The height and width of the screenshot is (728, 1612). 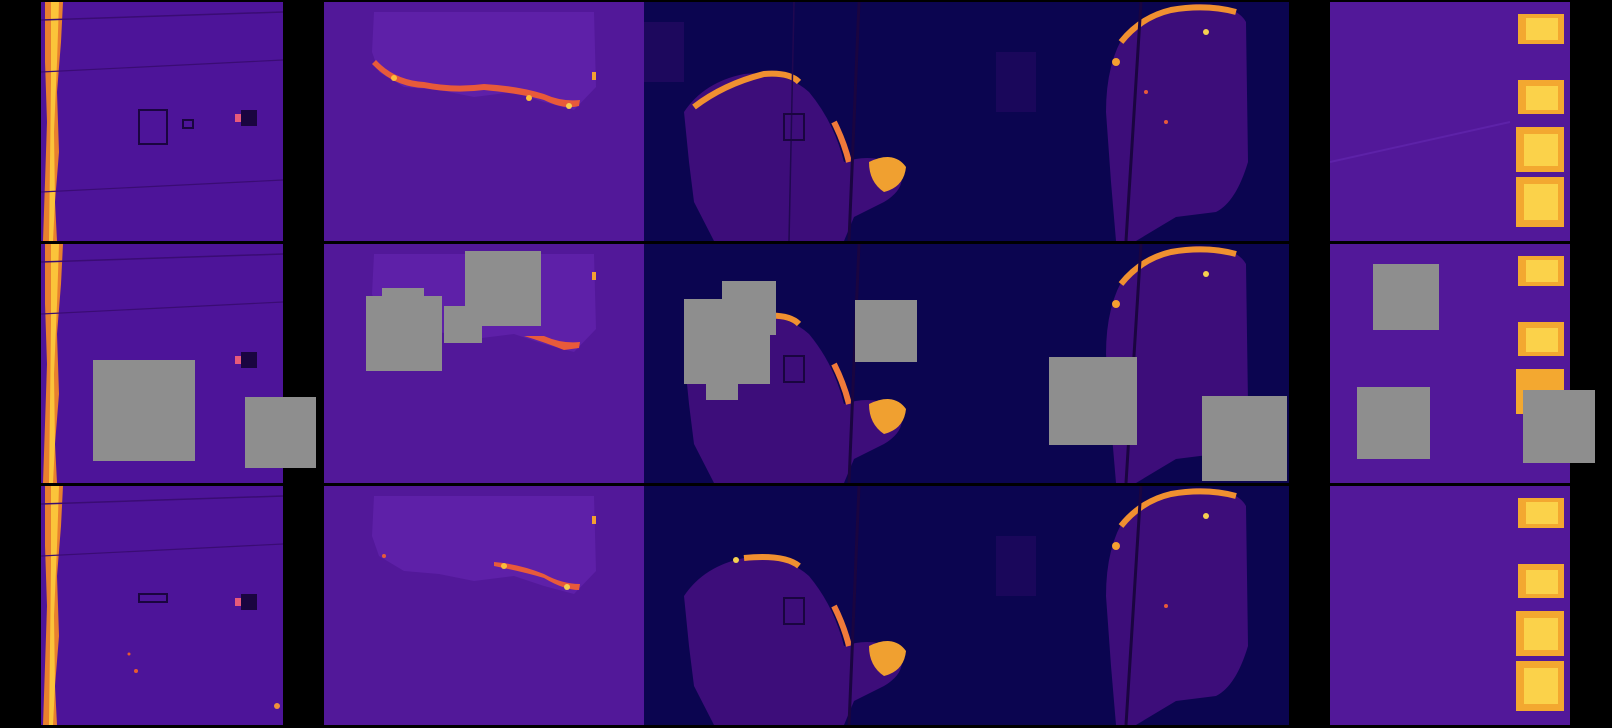 What do you see at coordinates (805, 363) in the screenshot?
I see `tile-row2-col3` at bounding box center [805, 363].